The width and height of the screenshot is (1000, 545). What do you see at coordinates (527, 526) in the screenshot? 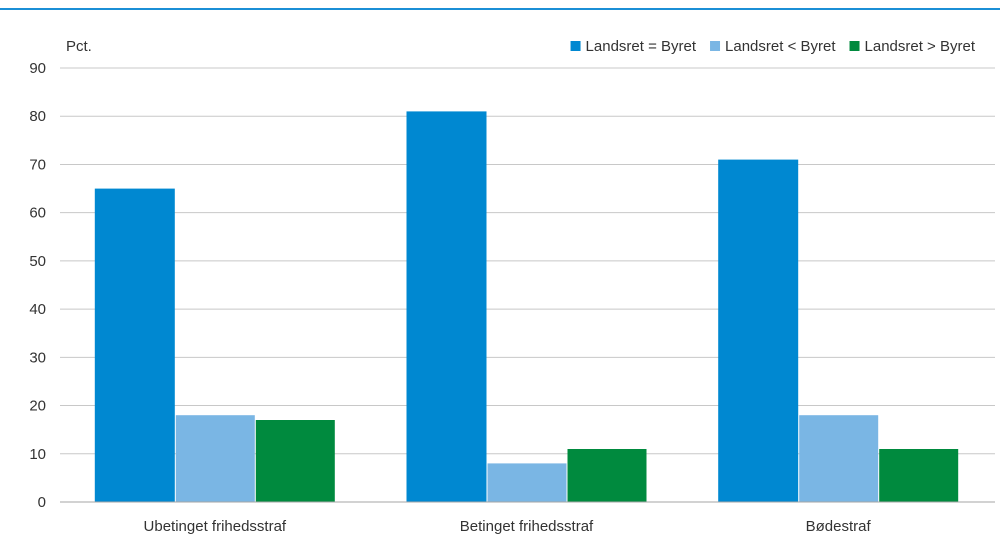
I see `x-tick-label: Betinget frihedsstraf` at bounding box center [527, 526].